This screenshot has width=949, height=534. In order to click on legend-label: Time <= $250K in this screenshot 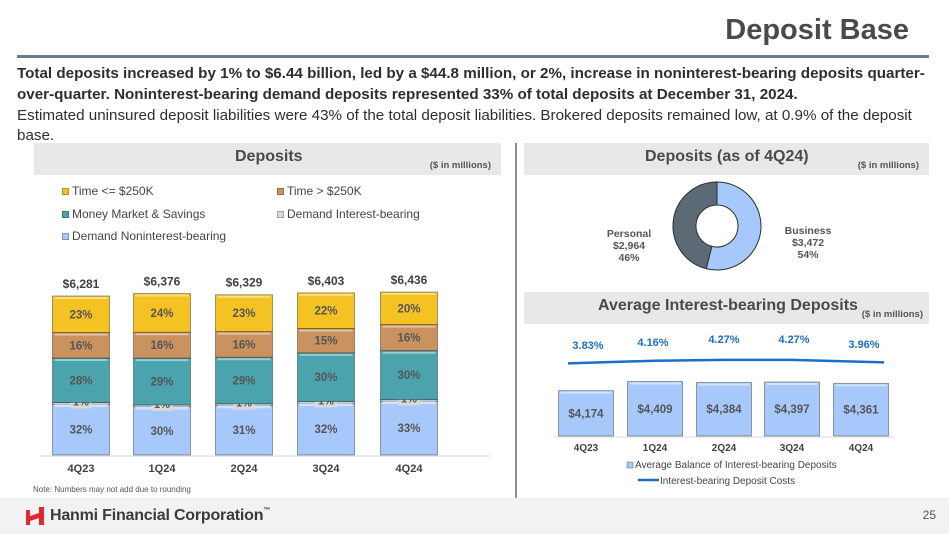, I will do `click(113, 191)`.